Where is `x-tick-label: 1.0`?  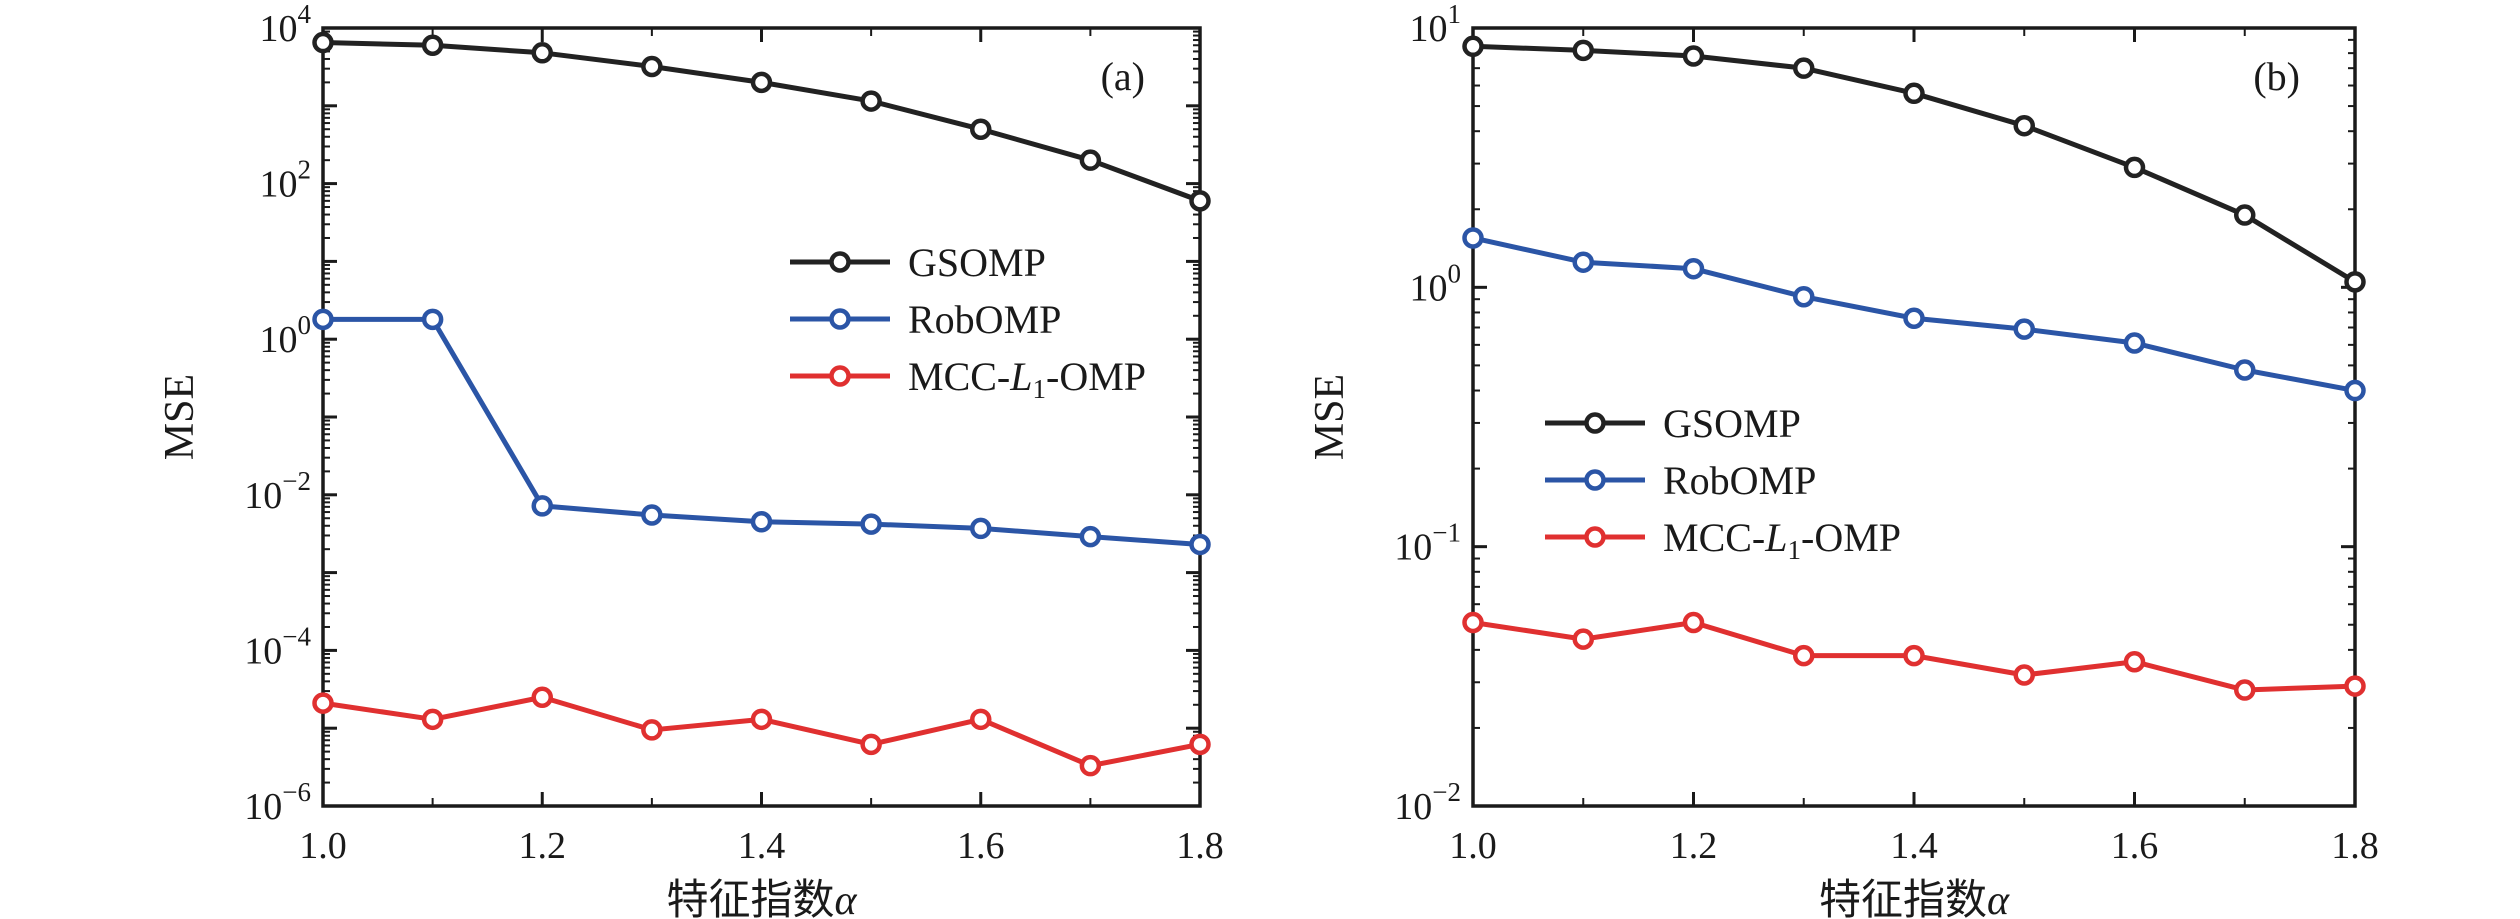 x-tick-label: 1.0 is located at coordinates (323, 846).